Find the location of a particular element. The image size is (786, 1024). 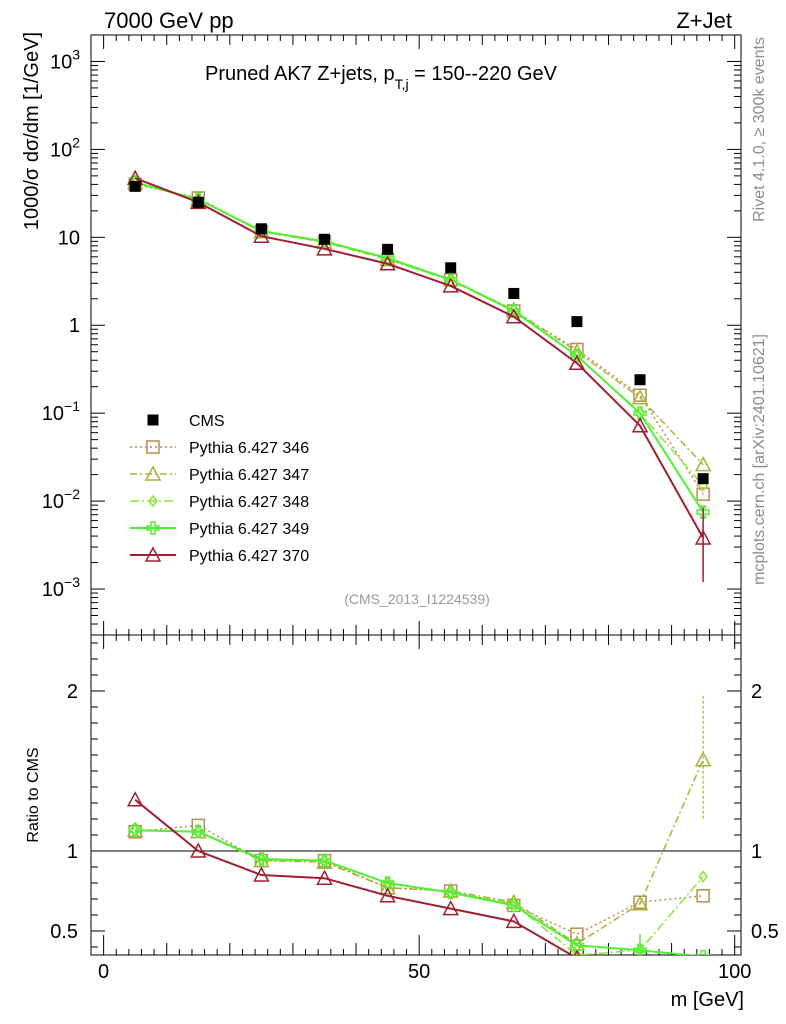

y-tick-label: 10⁻³ is located at coordinates (61, 587).